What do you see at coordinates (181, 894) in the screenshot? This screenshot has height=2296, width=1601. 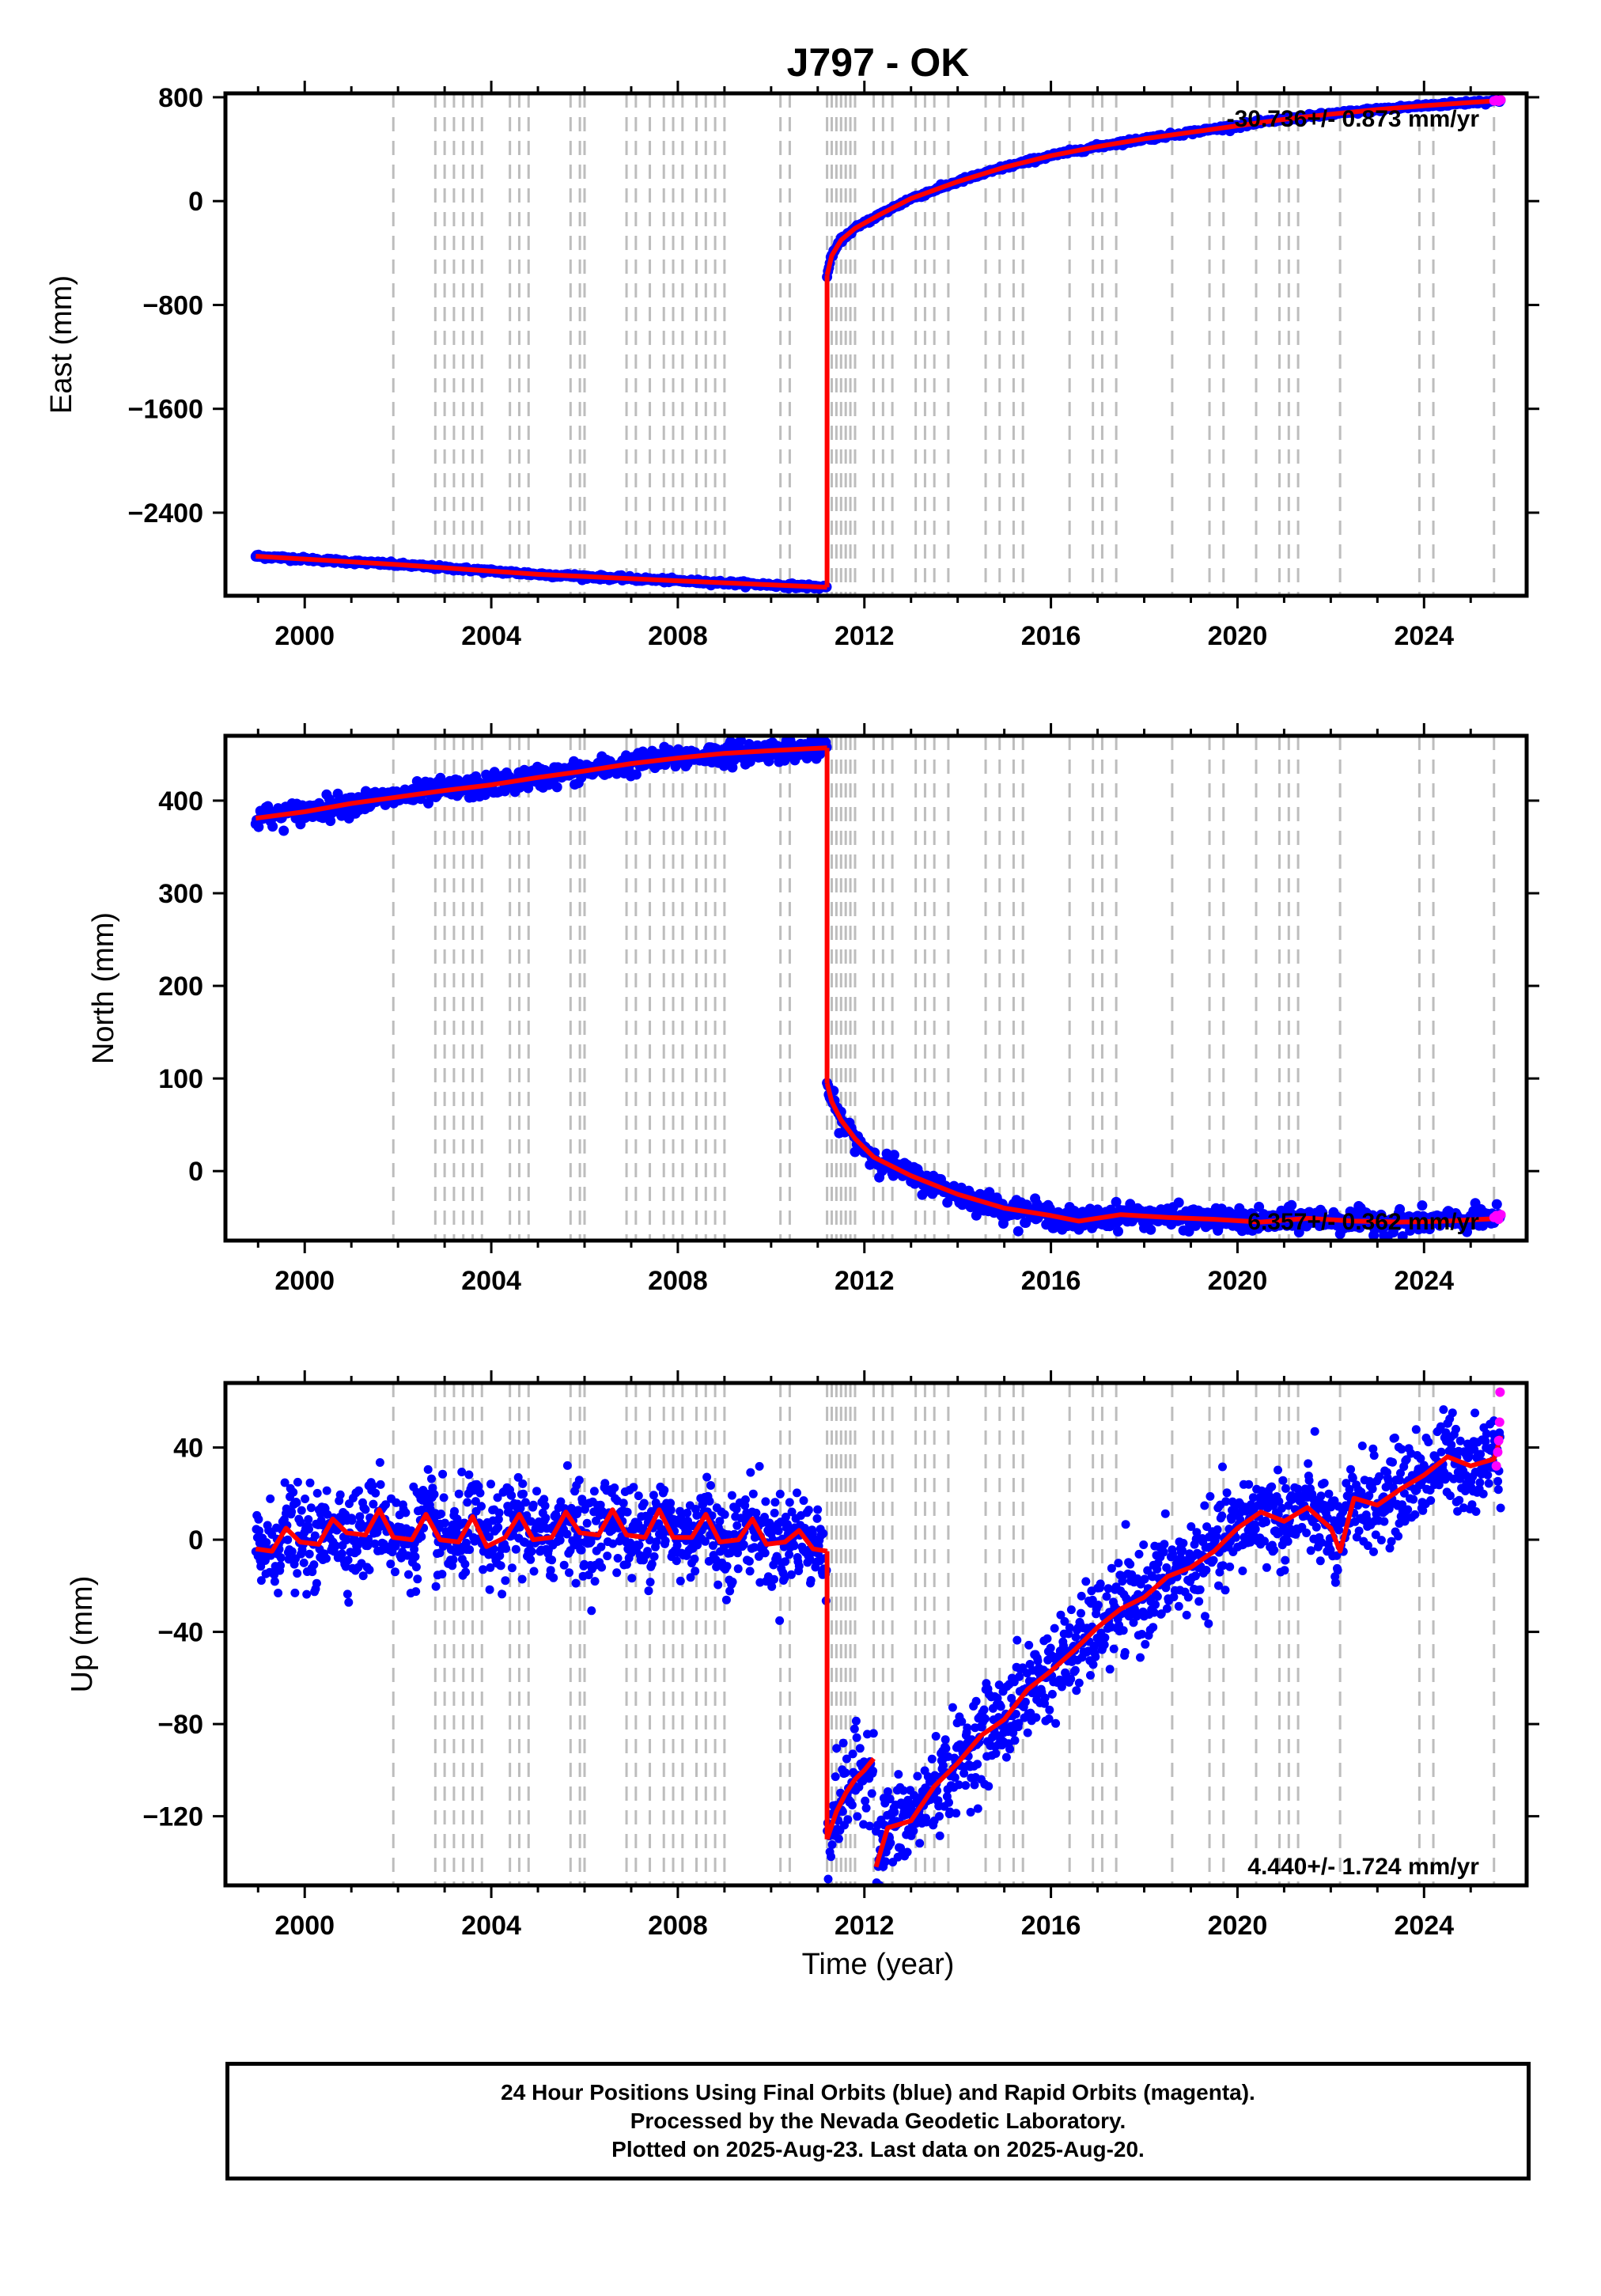 I see `y-tick-label: 300` at bounding box center [181, 894].